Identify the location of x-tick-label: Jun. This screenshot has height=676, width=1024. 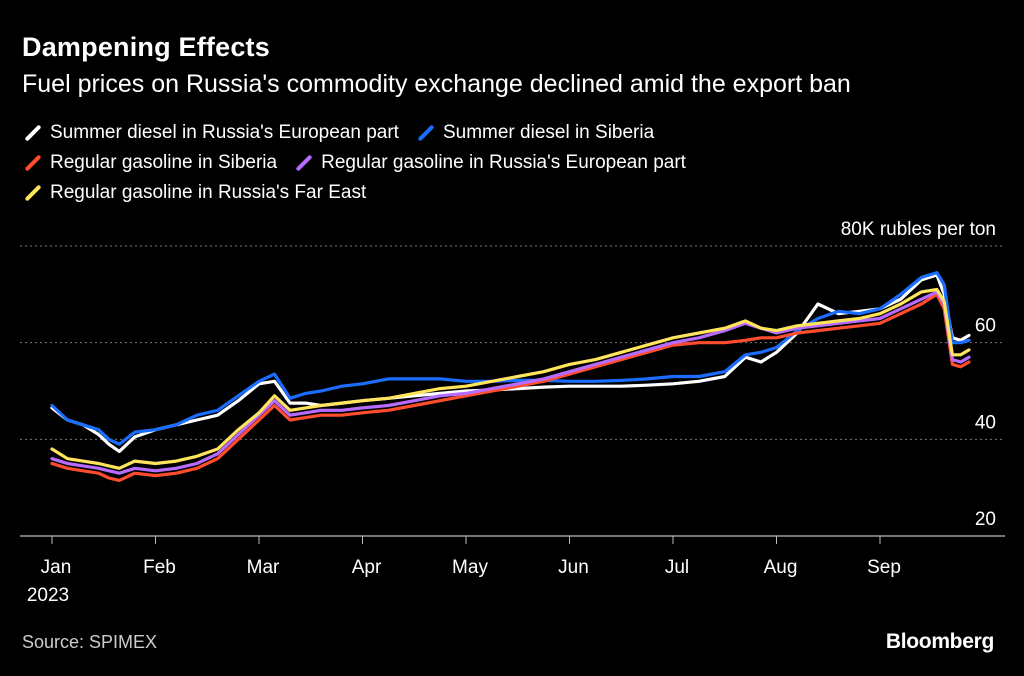
(573, 567).